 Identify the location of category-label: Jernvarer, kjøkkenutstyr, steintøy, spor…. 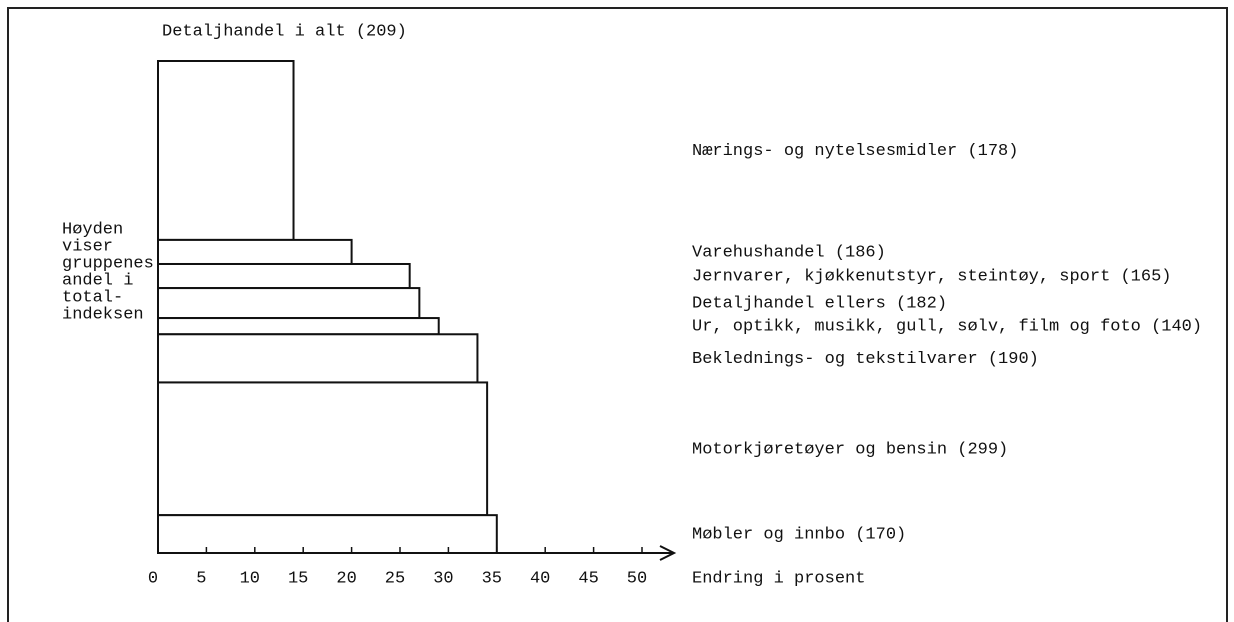
(931, 277).